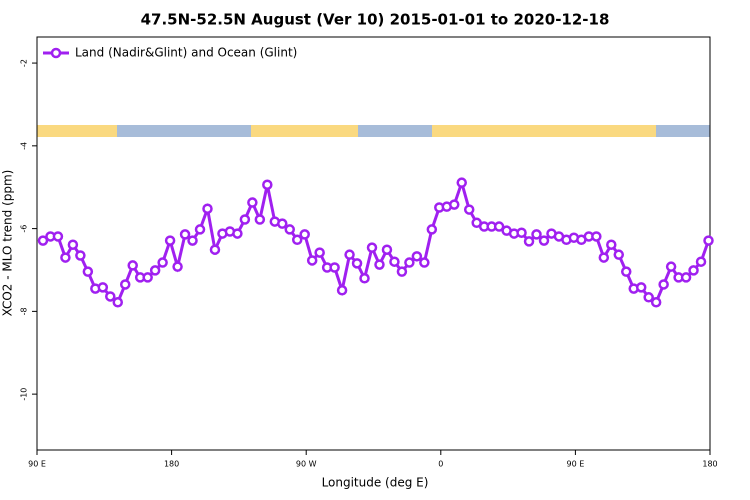 The image size is (750, 500). Describe the element at coordinates (24, 311) in the screenshot. I see `y-tick-label: -8` at that location.